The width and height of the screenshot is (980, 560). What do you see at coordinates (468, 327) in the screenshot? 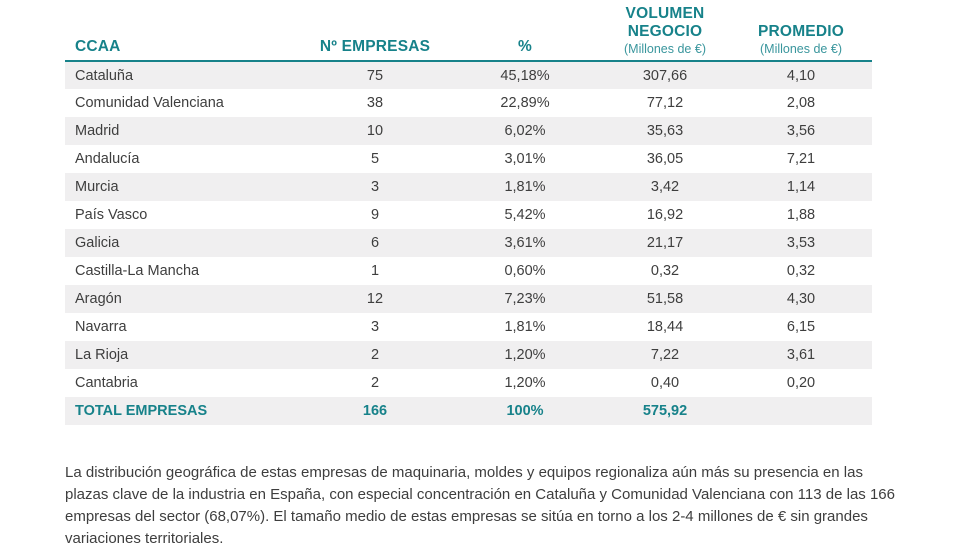
I see `table-row: Navarra 3 1,81% 18,44 6,15` at bounding box center [468, 327].